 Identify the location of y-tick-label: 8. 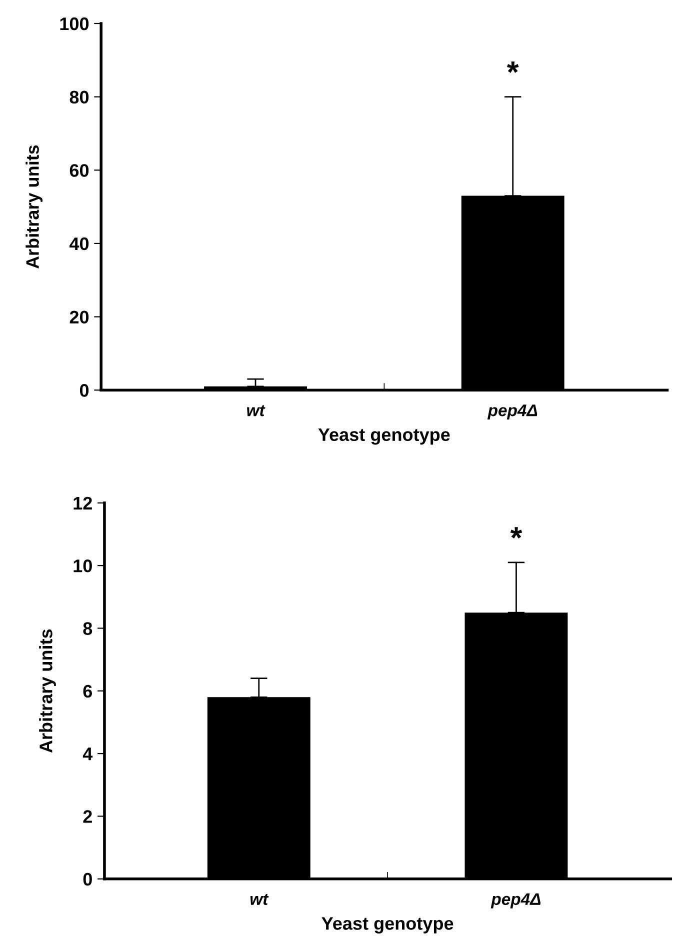
(87, 628).